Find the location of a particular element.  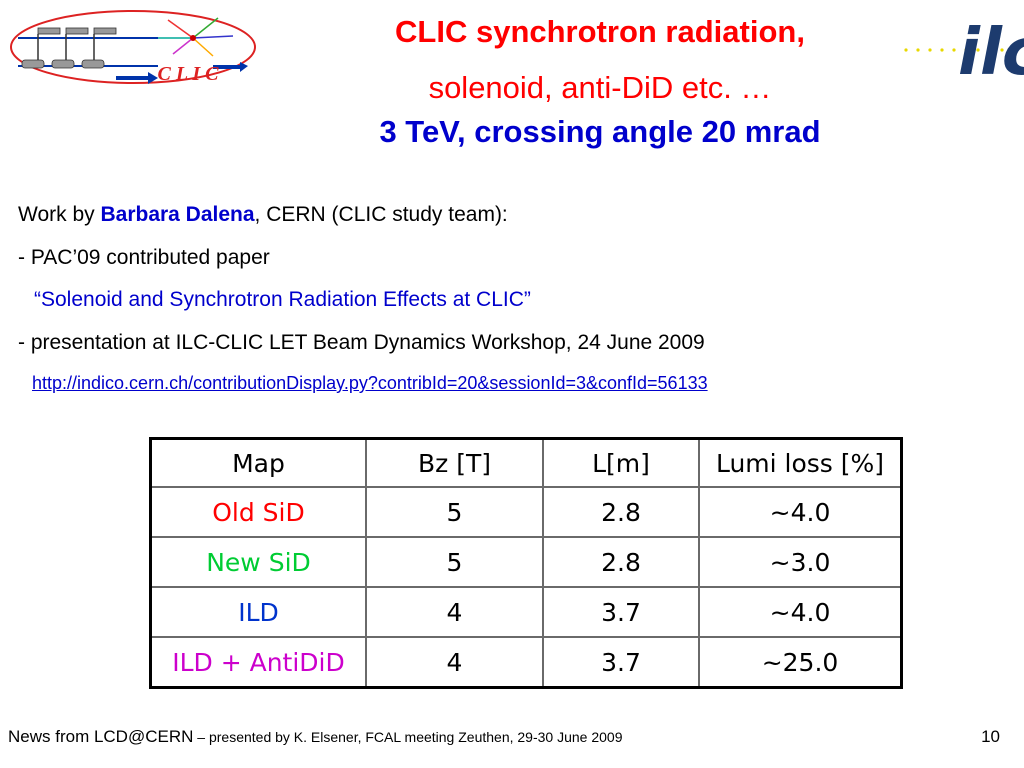

table-row: ILD + AntiDiD 4 3.7 ~25.0 is located at coordinates (526, 662).